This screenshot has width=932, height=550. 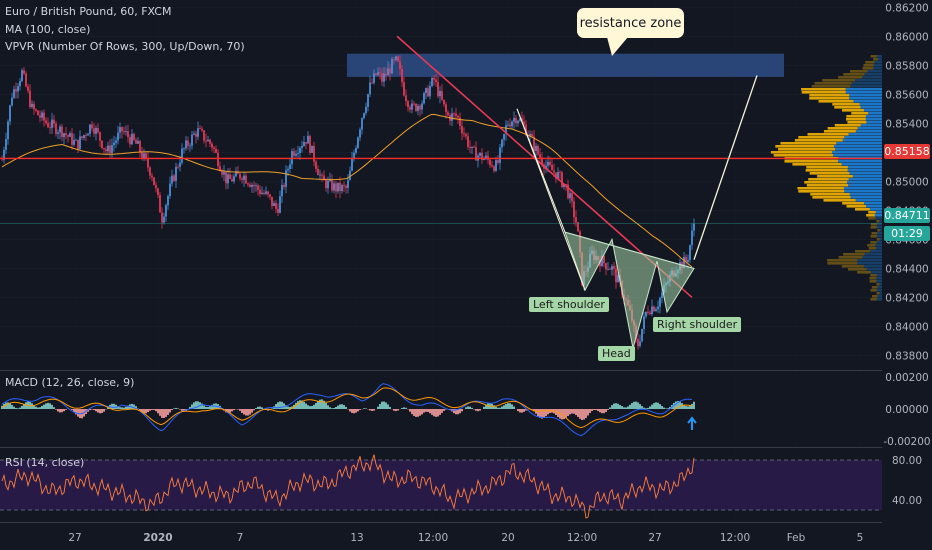 What do you see at coordinates (629, 290) in the screenshot?
I see `inverse-head-shoulders-pattern` at bounding box center [629, 290].